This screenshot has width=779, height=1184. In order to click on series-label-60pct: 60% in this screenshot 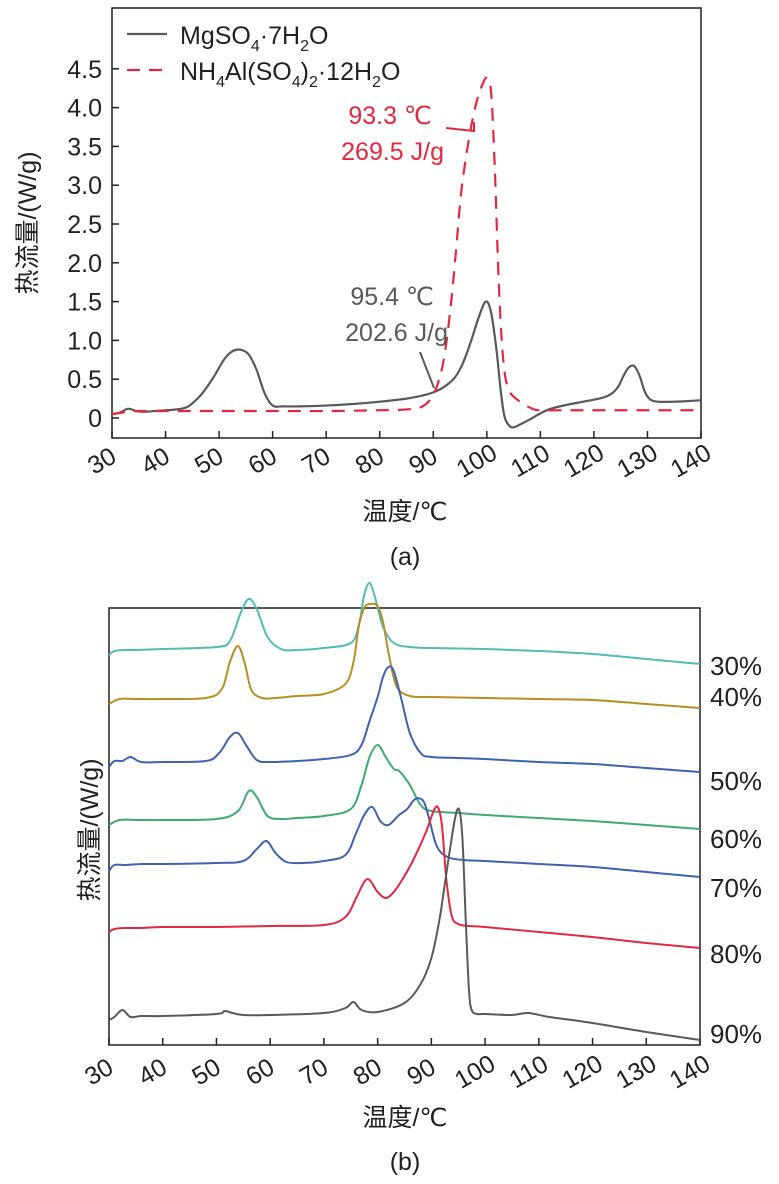, I will do `click(736, 839)`.